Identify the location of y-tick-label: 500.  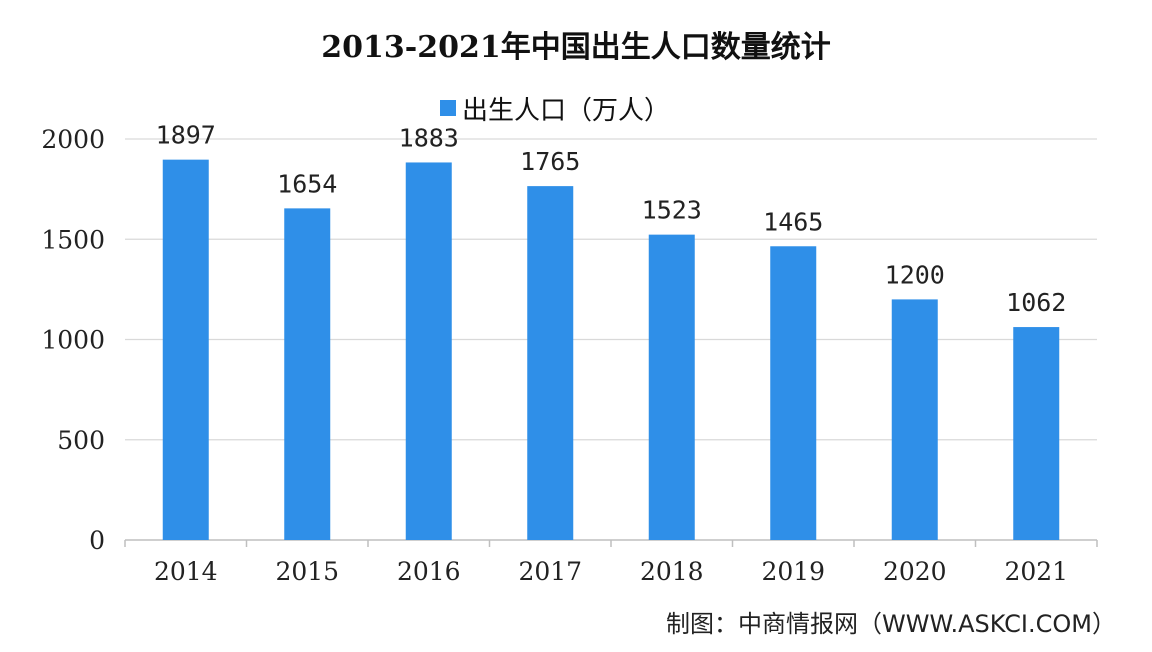
(81, 440).